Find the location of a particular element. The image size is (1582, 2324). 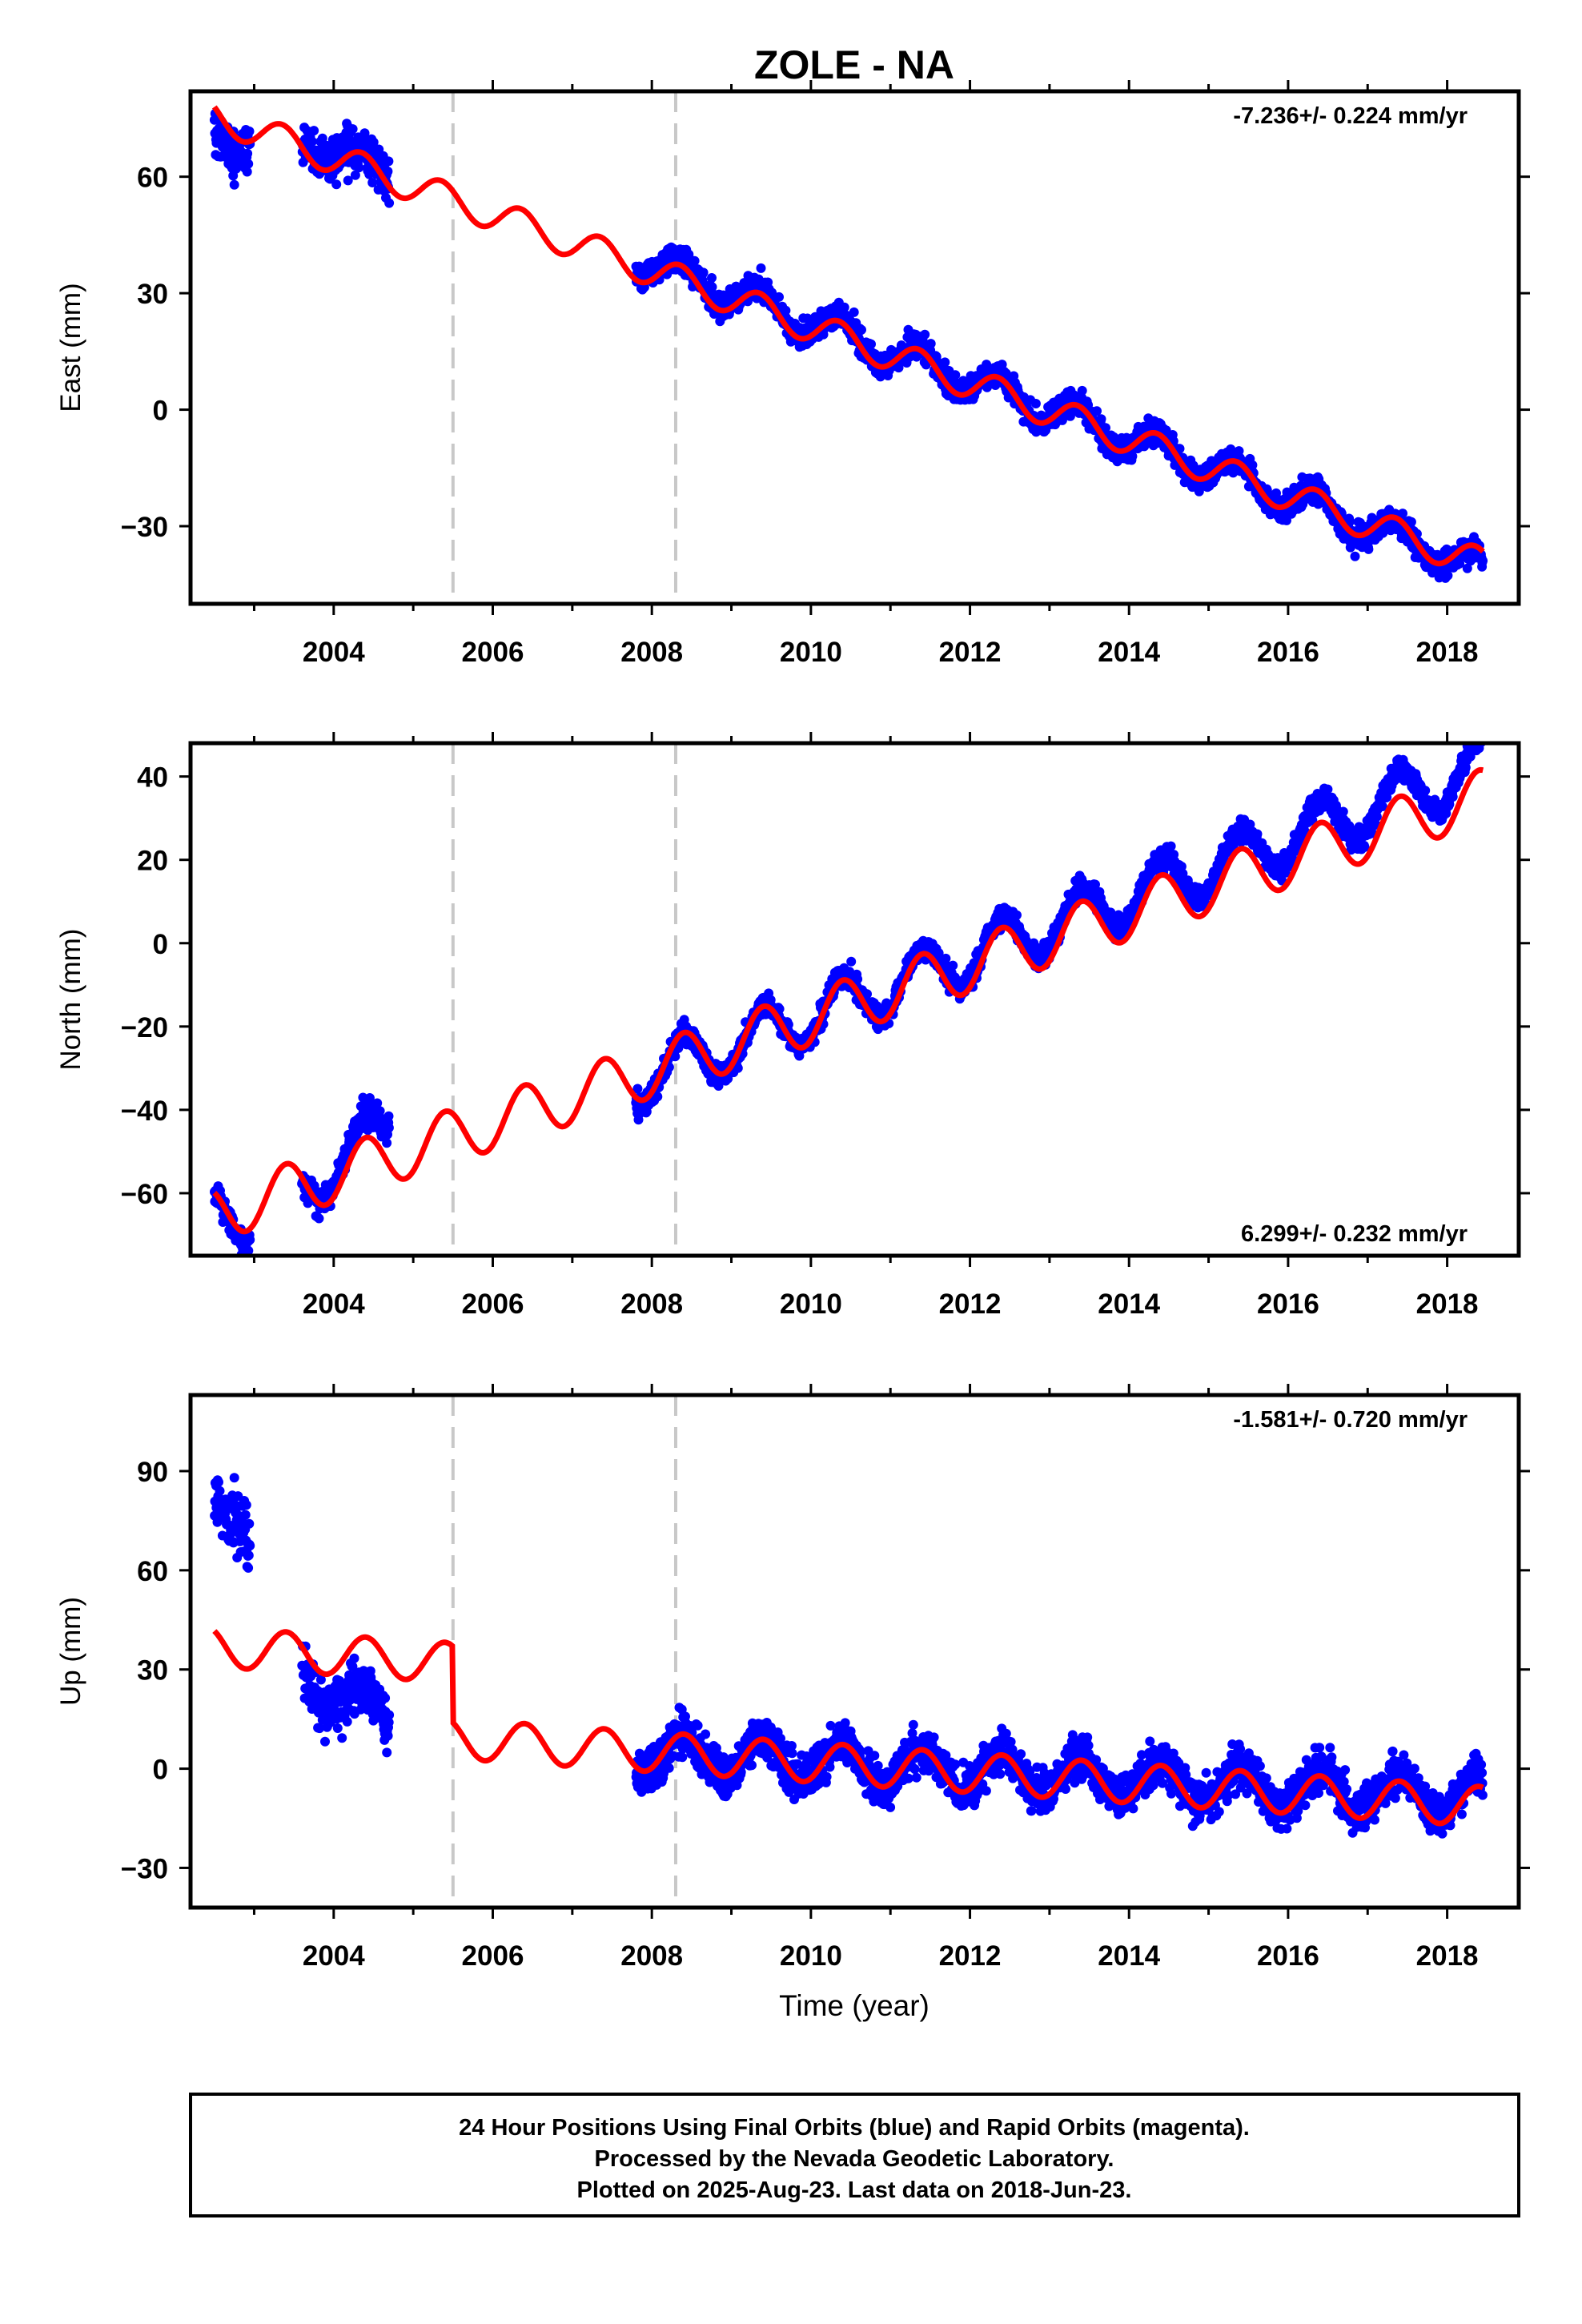

y-tick-label: 60 is located at coordinates (152, 178).